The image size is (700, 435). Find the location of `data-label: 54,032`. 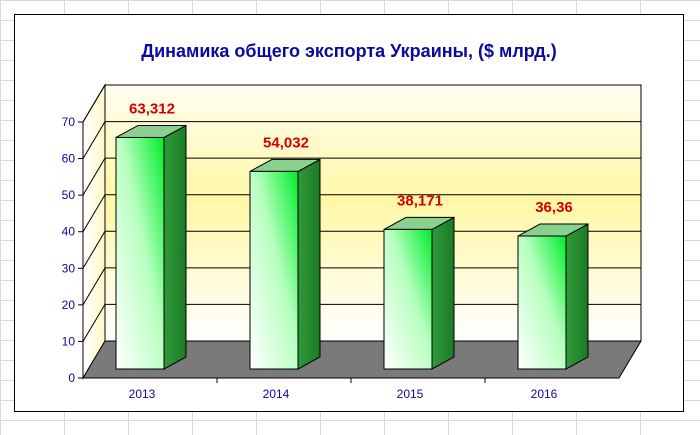

data-label: 54,032 is located at coordinates (286, 142).